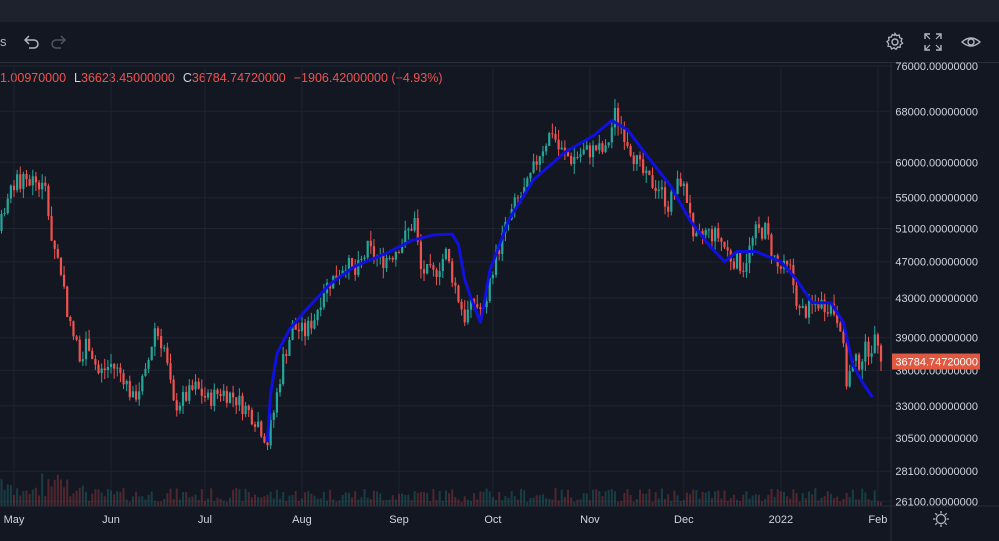 This screenshot has width=999, height=541. What do you see at coordinates (941, 519) in the screenshot?
I see `time-axis-settings-icon` at bounding box center [941, 519].